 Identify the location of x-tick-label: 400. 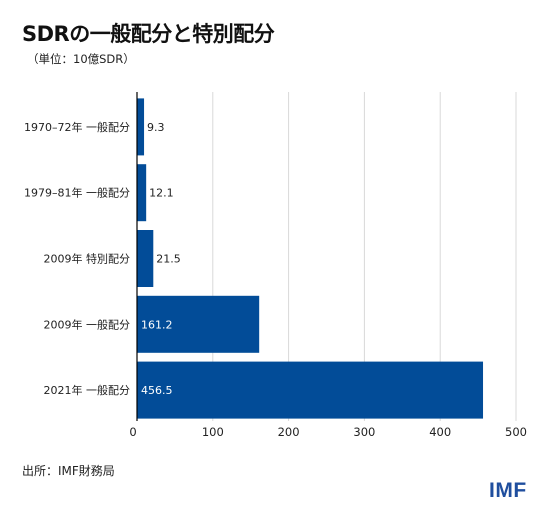
(440, 432).